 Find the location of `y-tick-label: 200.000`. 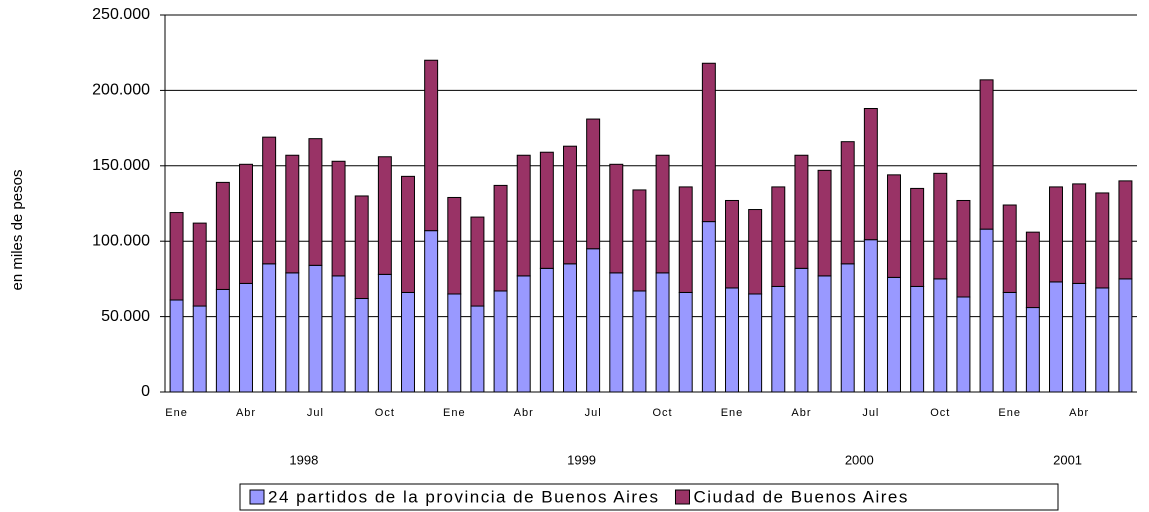

y-tick-label: 200.000 is located at coordinates (121, 90).